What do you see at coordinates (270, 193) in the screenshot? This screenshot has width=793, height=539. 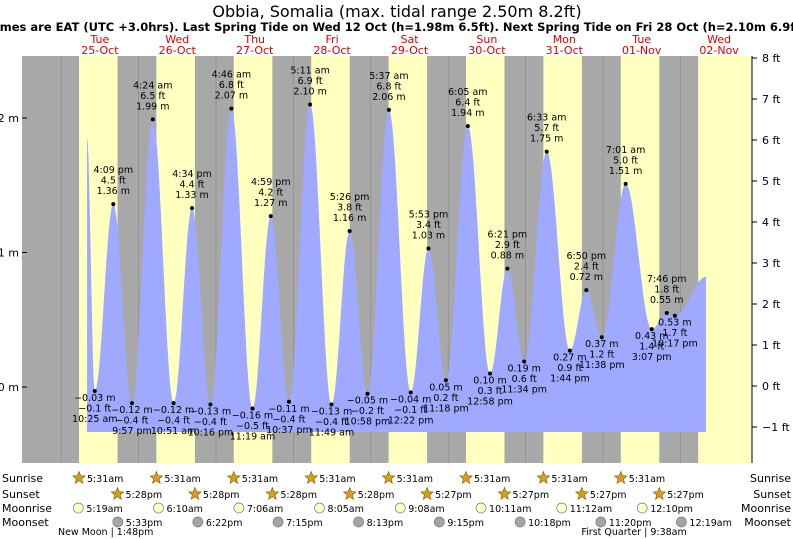 I see `high-tide-label: 4.2 ft` at bounding box center [270, 193].